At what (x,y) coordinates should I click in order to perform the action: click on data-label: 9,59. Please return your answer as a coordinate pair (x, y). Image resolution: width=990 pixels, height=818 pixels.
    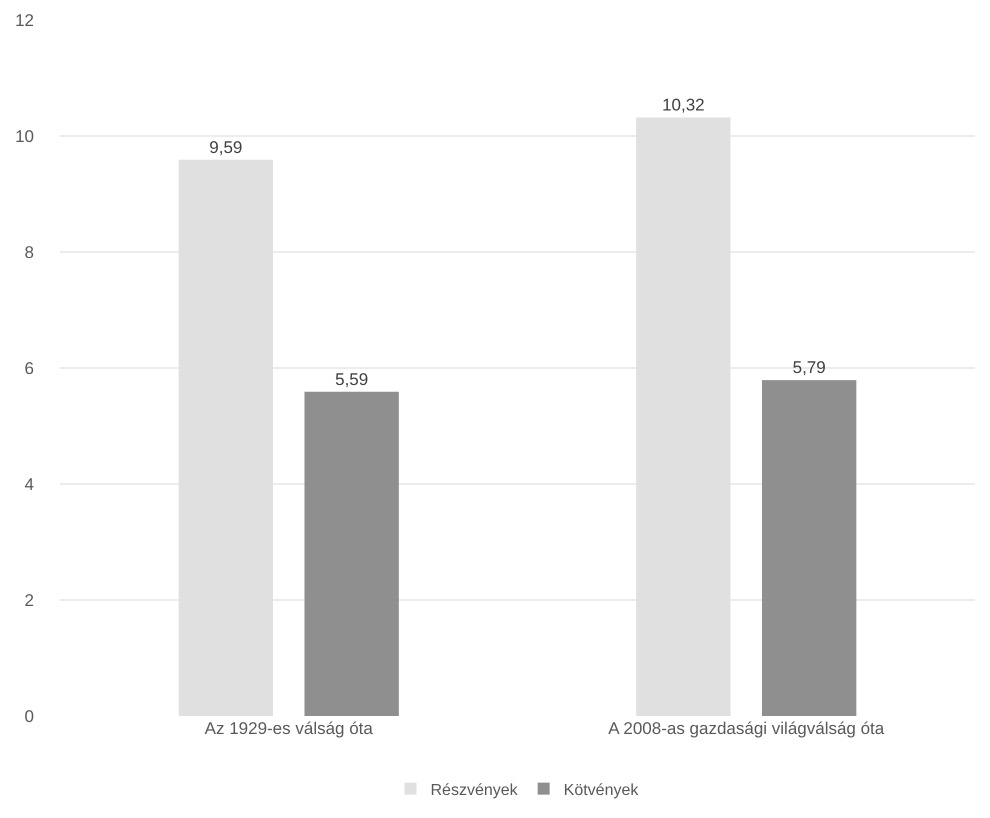
    Looking at the image, I should click on (225, 147).